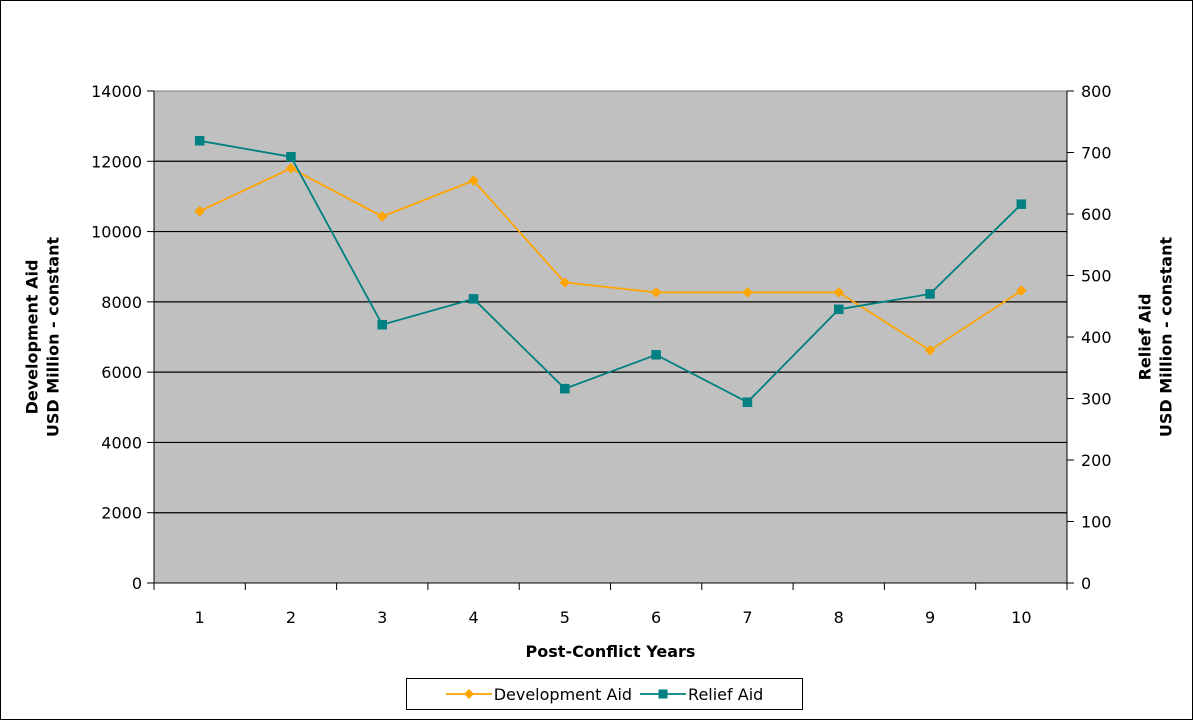 This screenshot has width=1193, height=721. What do you see at coordinates (121, 302) in the screenshot?
I see `y-tick-label-left: 8000` at bounding box center [121, 302].